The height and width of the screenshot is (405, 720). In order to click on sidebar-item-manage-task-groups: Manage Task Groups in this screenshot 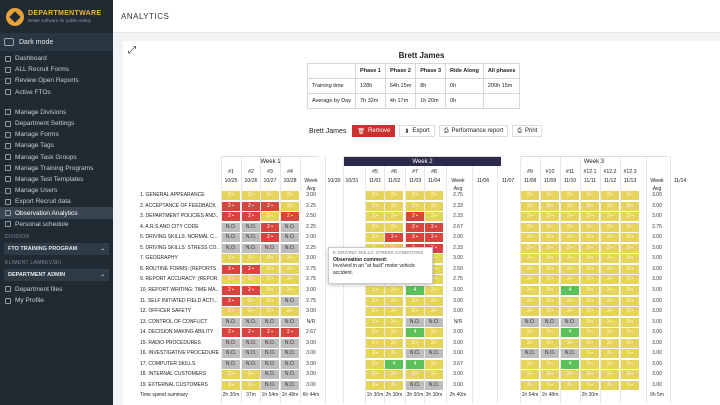, I will do `click(56, 157)`.